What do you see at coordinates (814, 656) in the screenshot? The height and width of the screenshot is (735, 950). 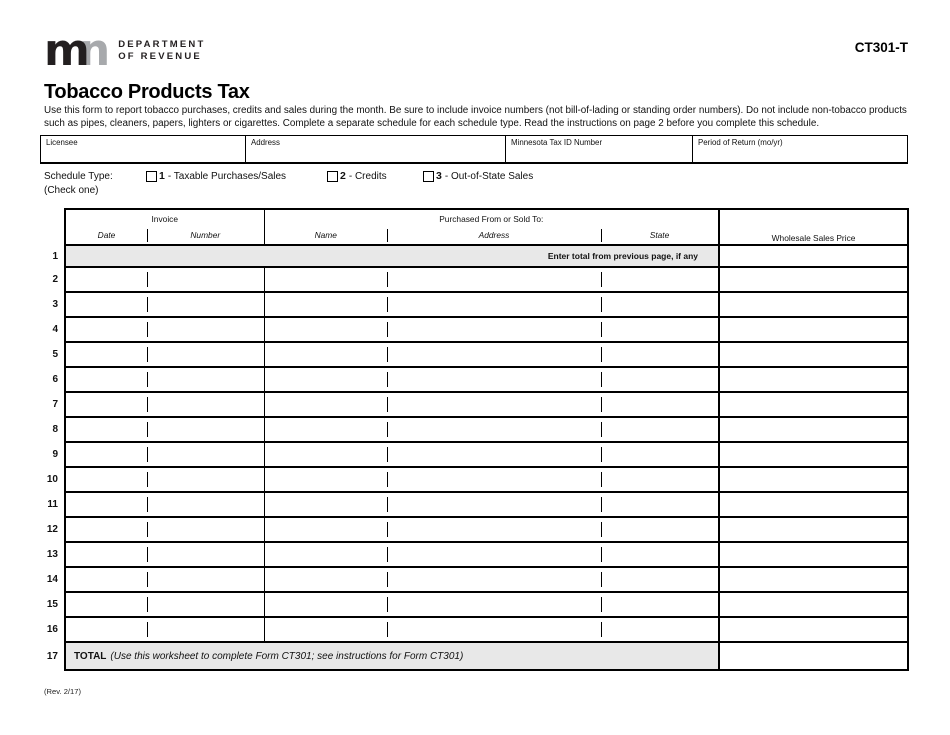 I see `cell-total-price` at bounding box center [814, 656].